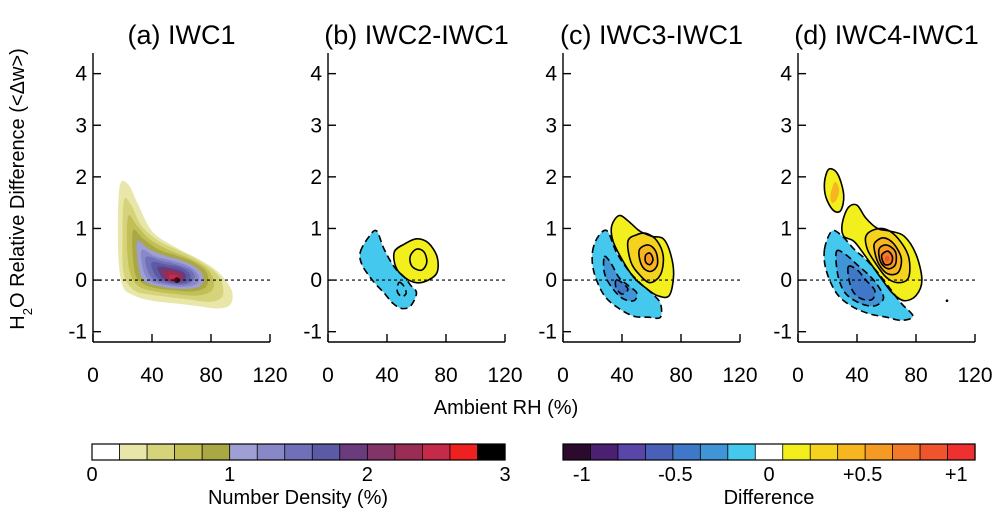 This screenshot has width=1000, height=512. I want to click on density-colorbar: 0 1 2 3 Number Density (%), so click(298, 476).